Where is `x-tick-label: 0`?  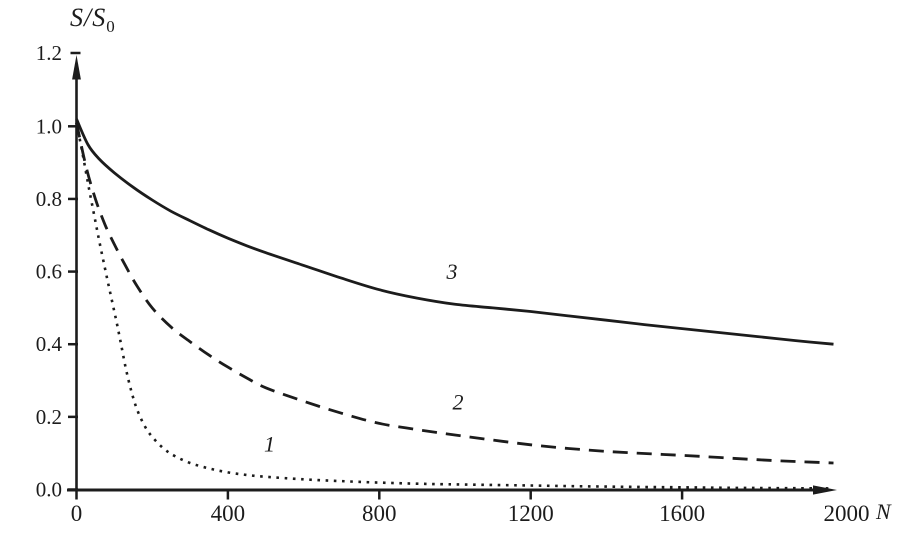 x-tick-label: 0 is located at coordinates (77, 513).